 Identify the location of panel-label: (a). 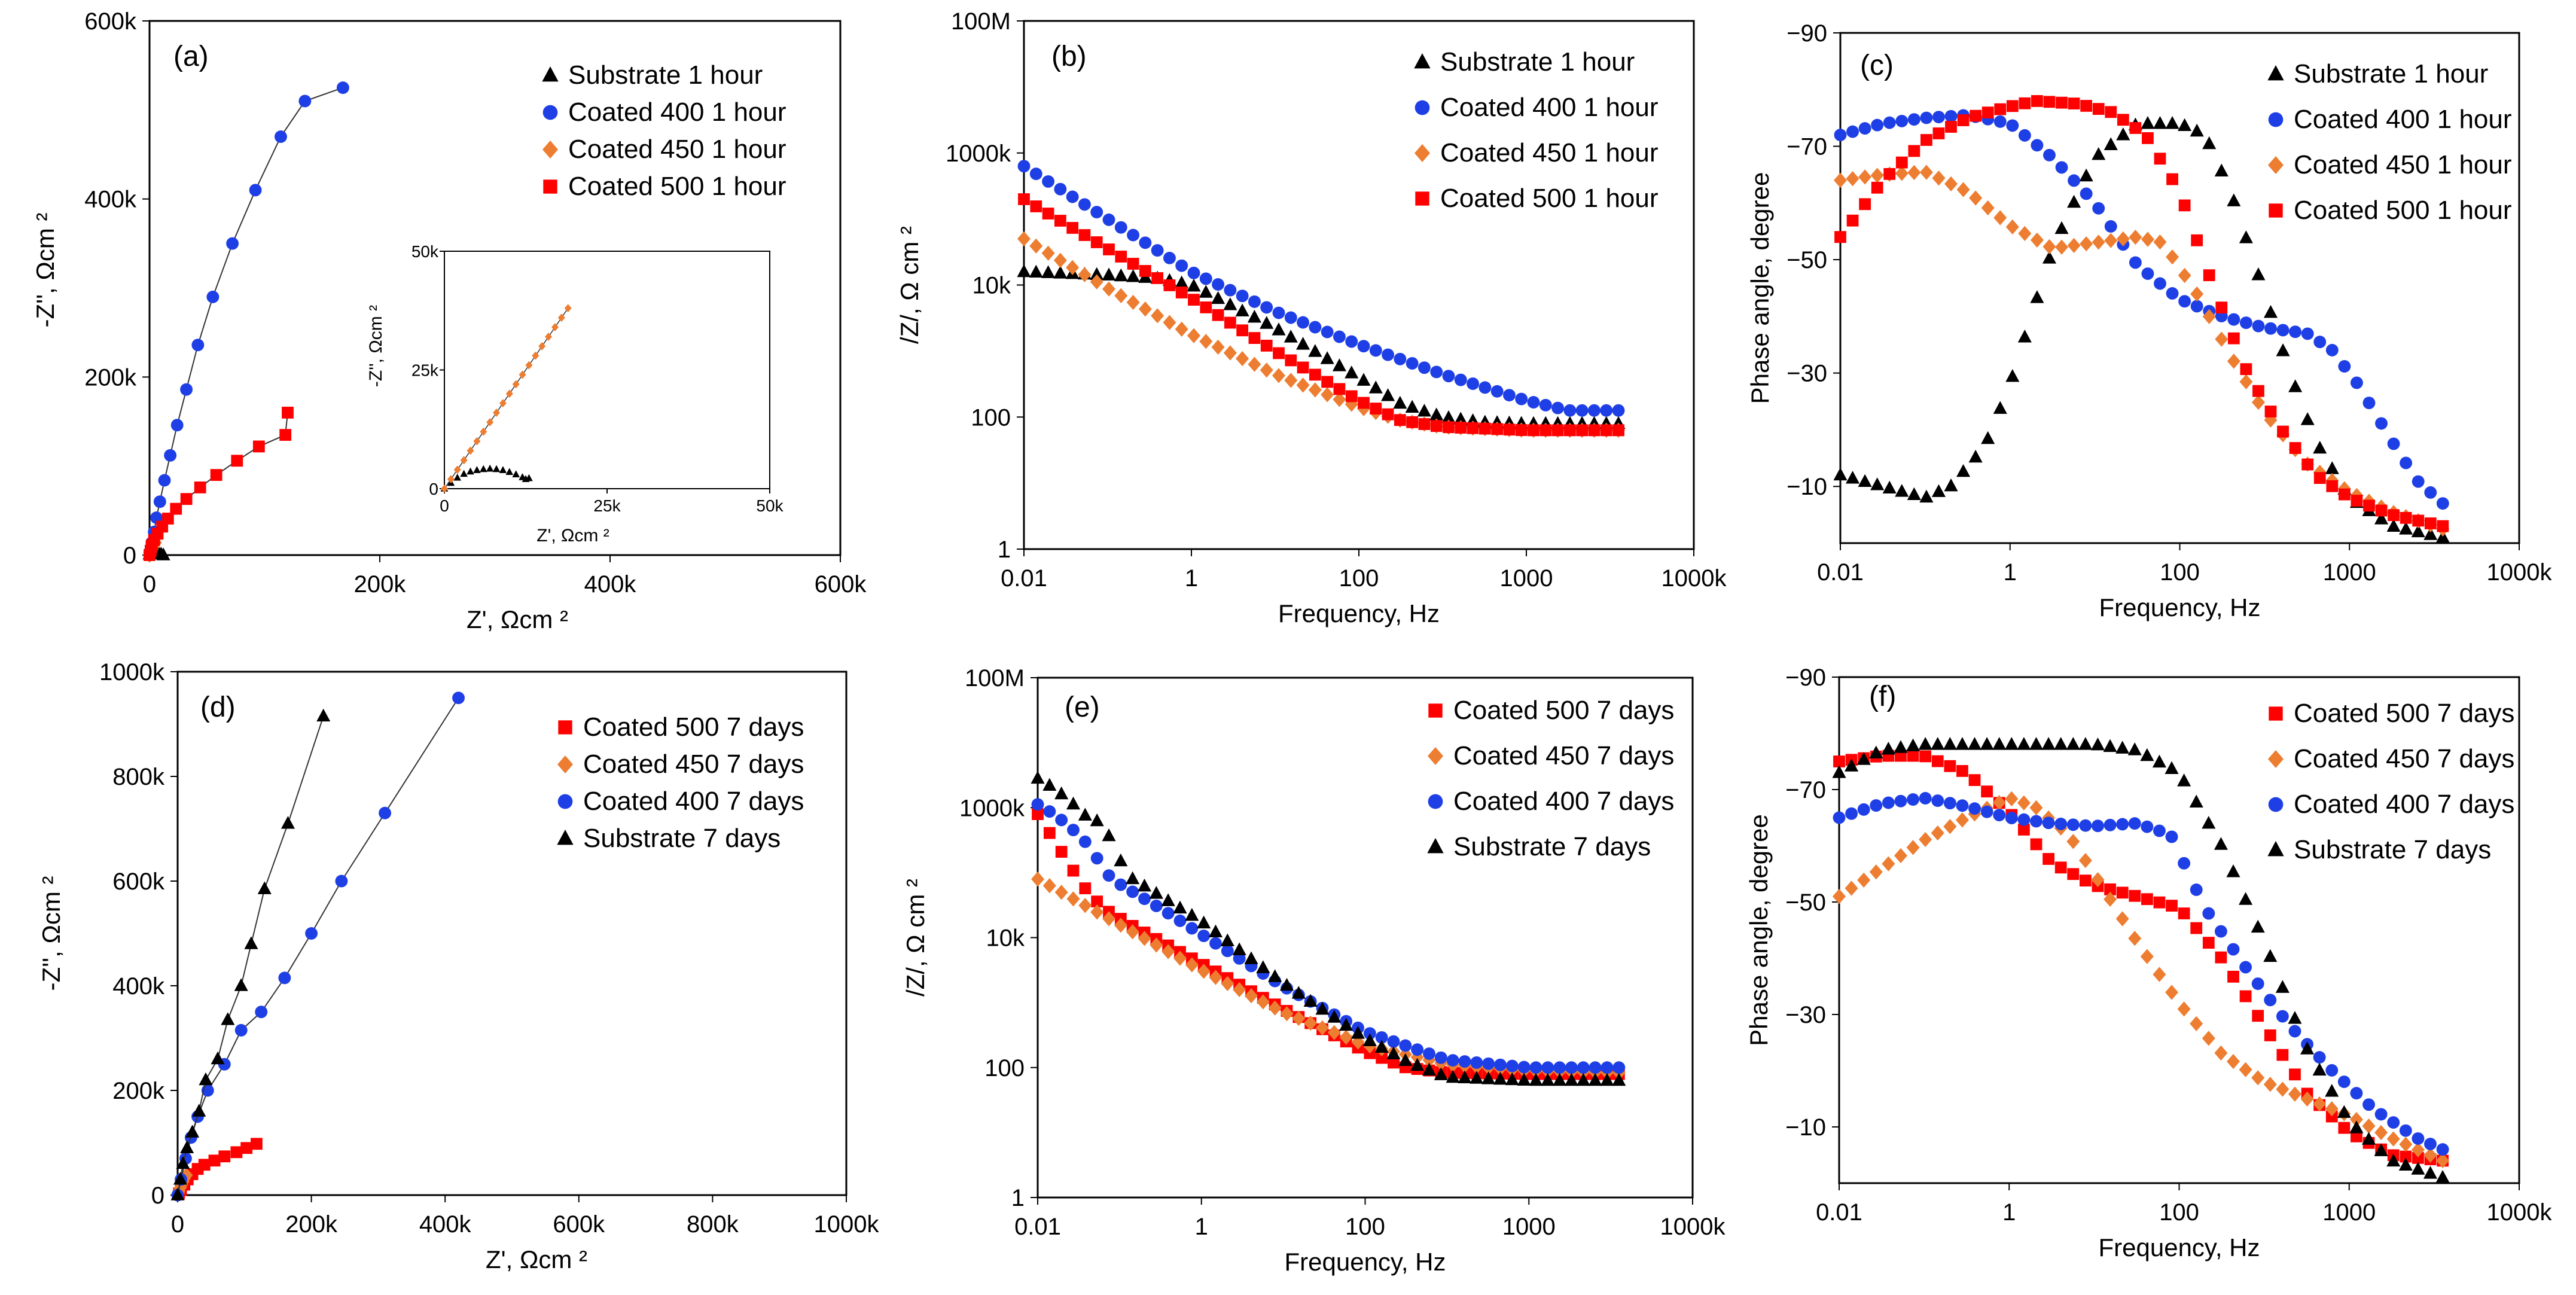
(191, 56).